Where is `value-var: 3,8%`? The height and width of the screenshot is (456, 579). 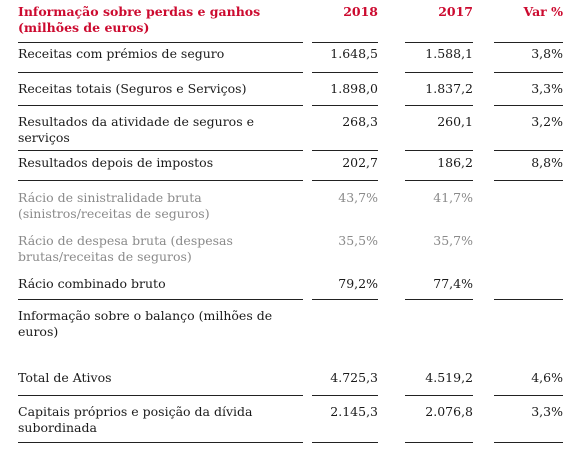
value-var: 3,8% is located at coordinates (547, 53).